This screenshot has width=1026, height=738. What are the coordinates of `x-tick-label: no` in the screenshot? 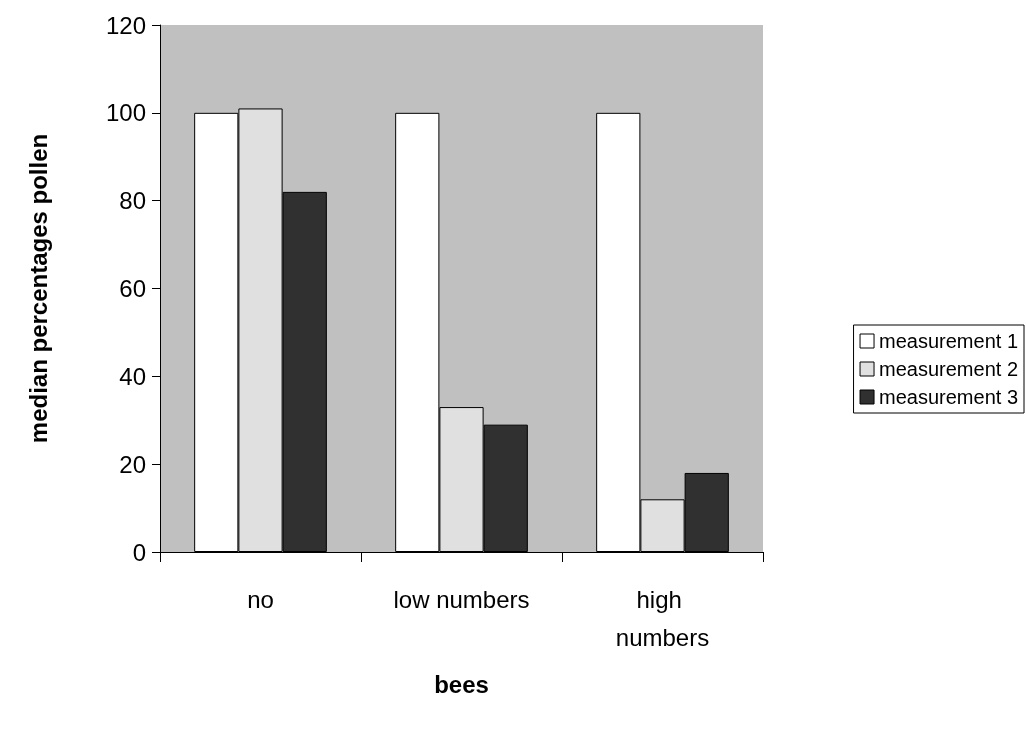 It's located at (260, 599).